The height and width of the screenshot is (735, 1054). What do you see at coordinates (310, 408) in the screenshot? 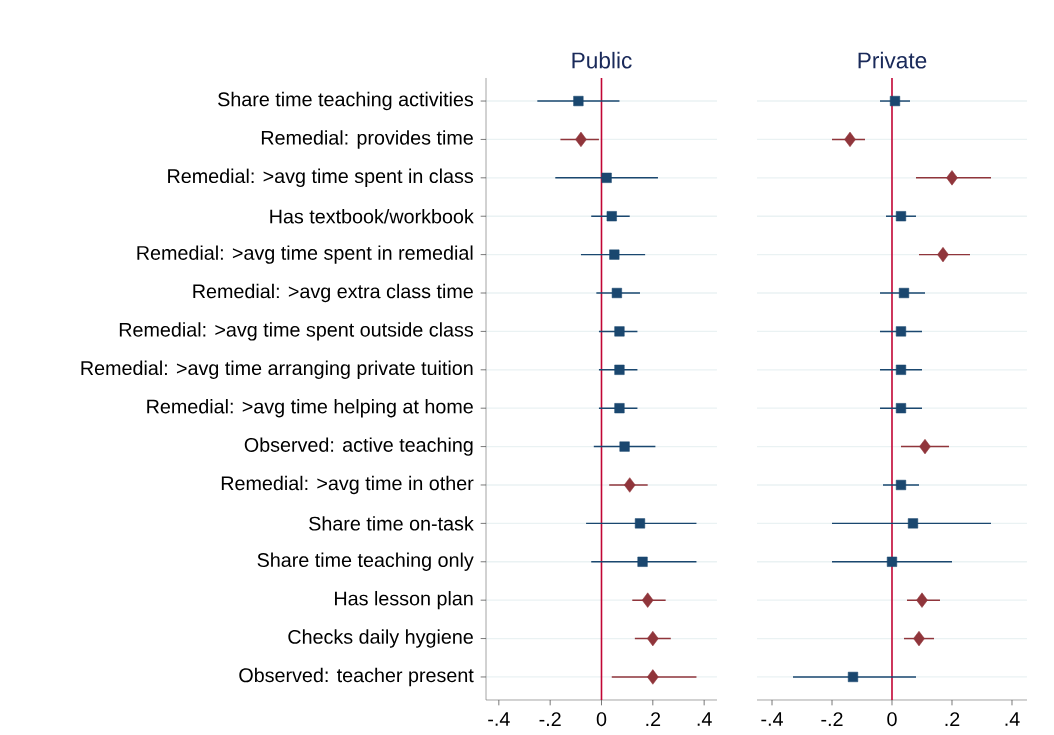
I see `y-tick-label: Remedial: >avg time helping at home` at bounding box center [310, 408].